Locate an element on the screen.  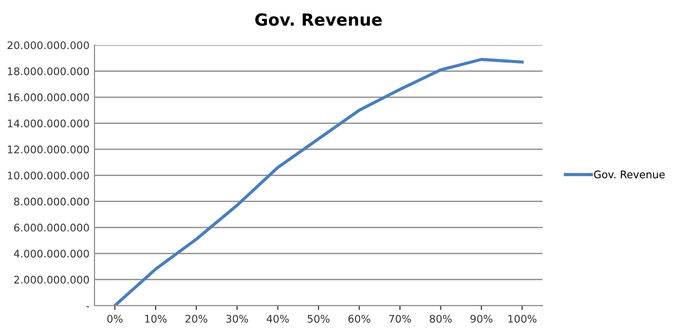
x-tick-label: 40% is located at coordinates (277, 318).